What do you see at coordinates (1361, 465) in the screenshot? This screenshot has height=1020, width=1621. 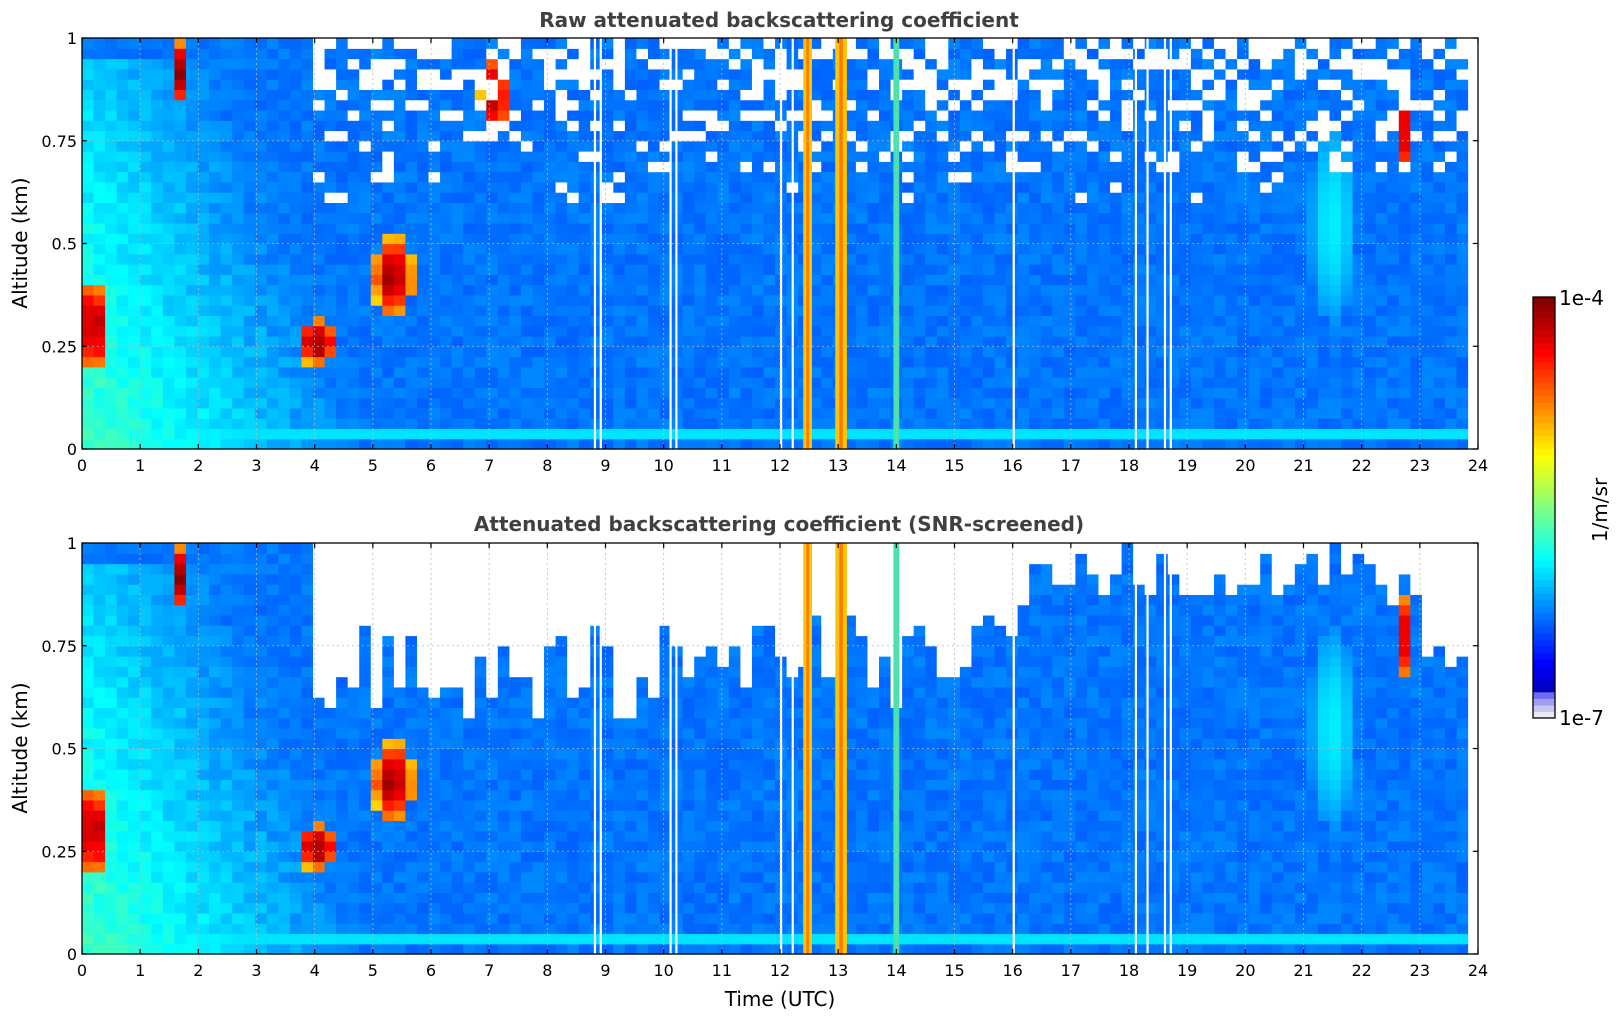 I see `x-tick-label: 22` at bounding box center [1361, 465].